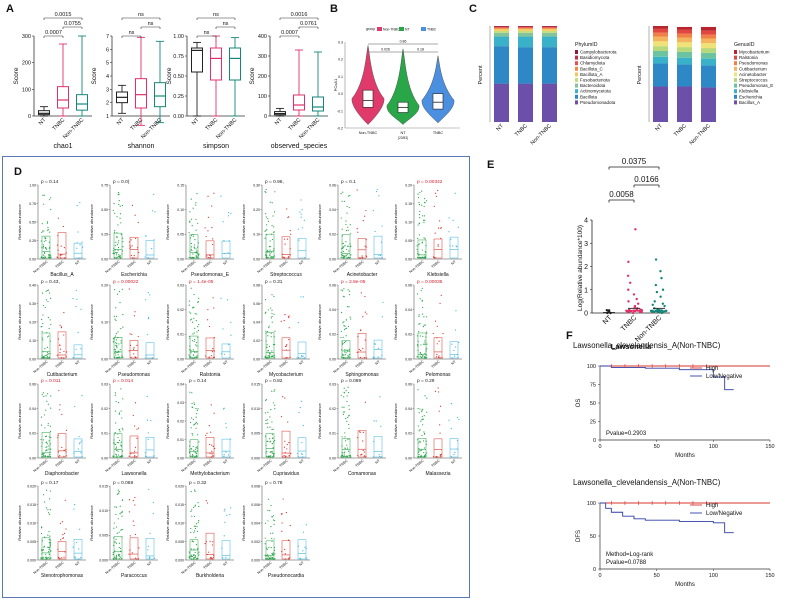  I want to click on f-tick-label: 25, so click(593, 423).